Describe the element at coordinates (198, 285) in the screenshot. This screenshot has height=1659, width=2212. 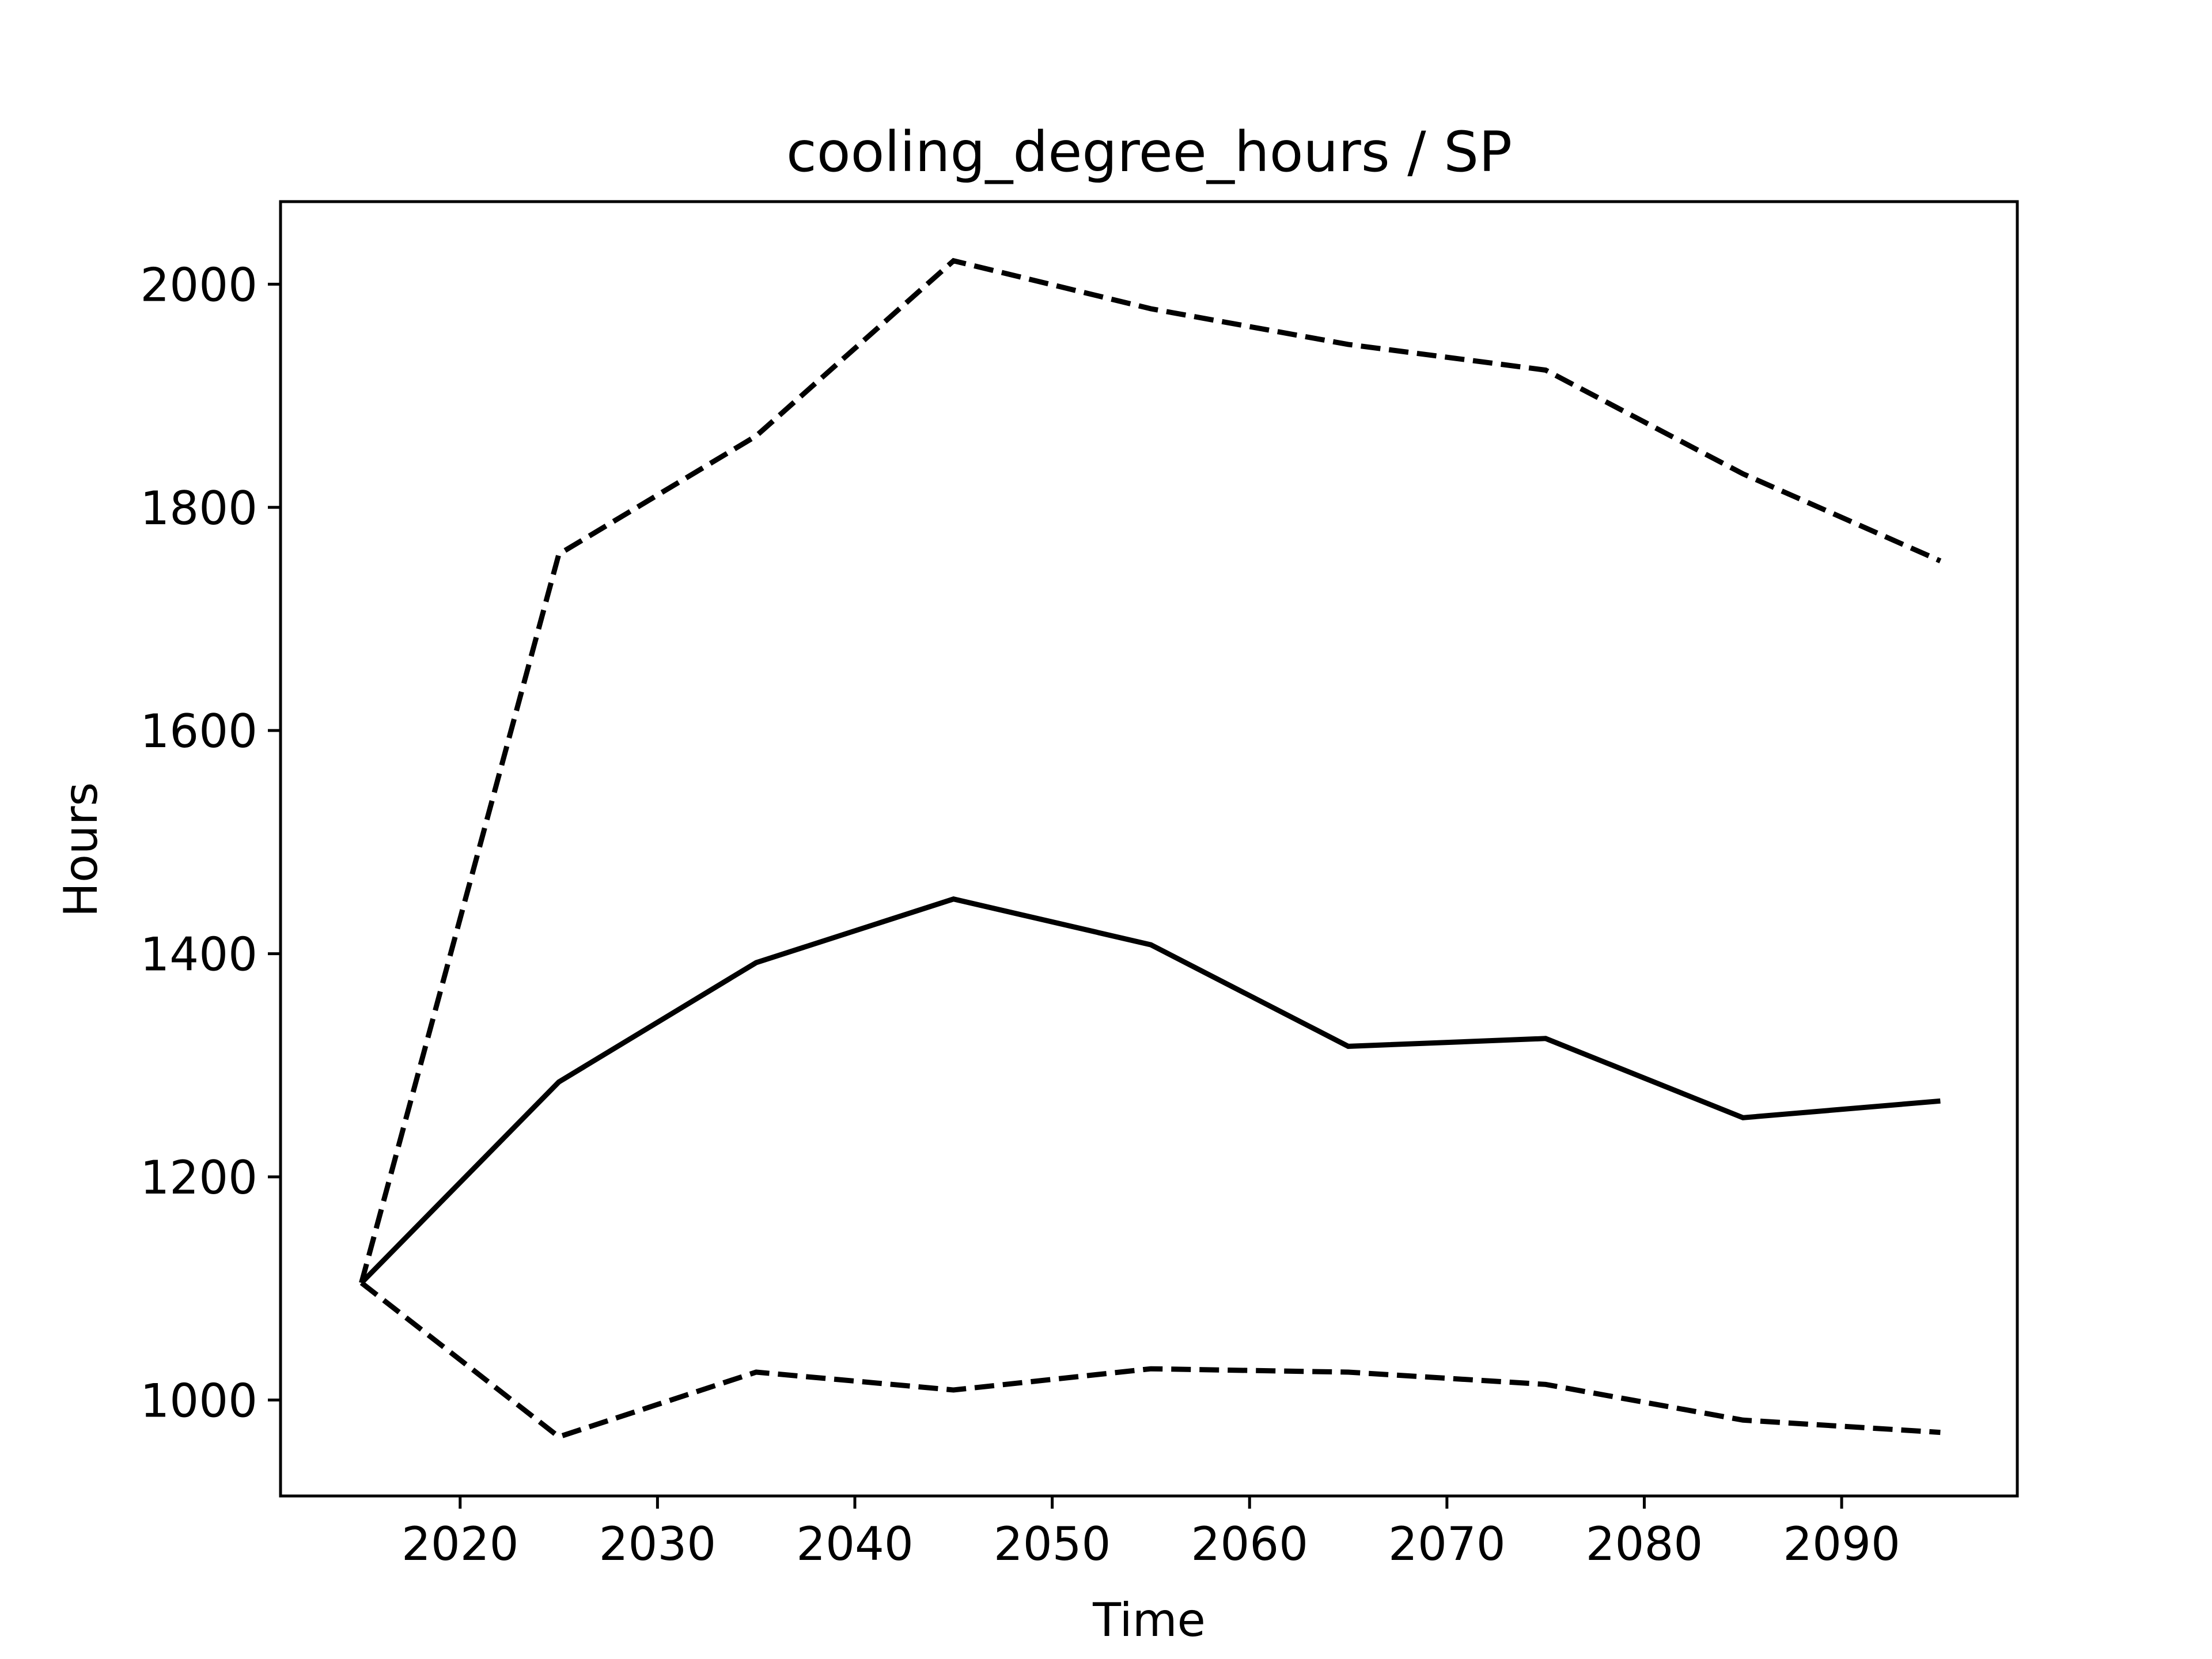
I see `y-tick-label: 2000` at that location.